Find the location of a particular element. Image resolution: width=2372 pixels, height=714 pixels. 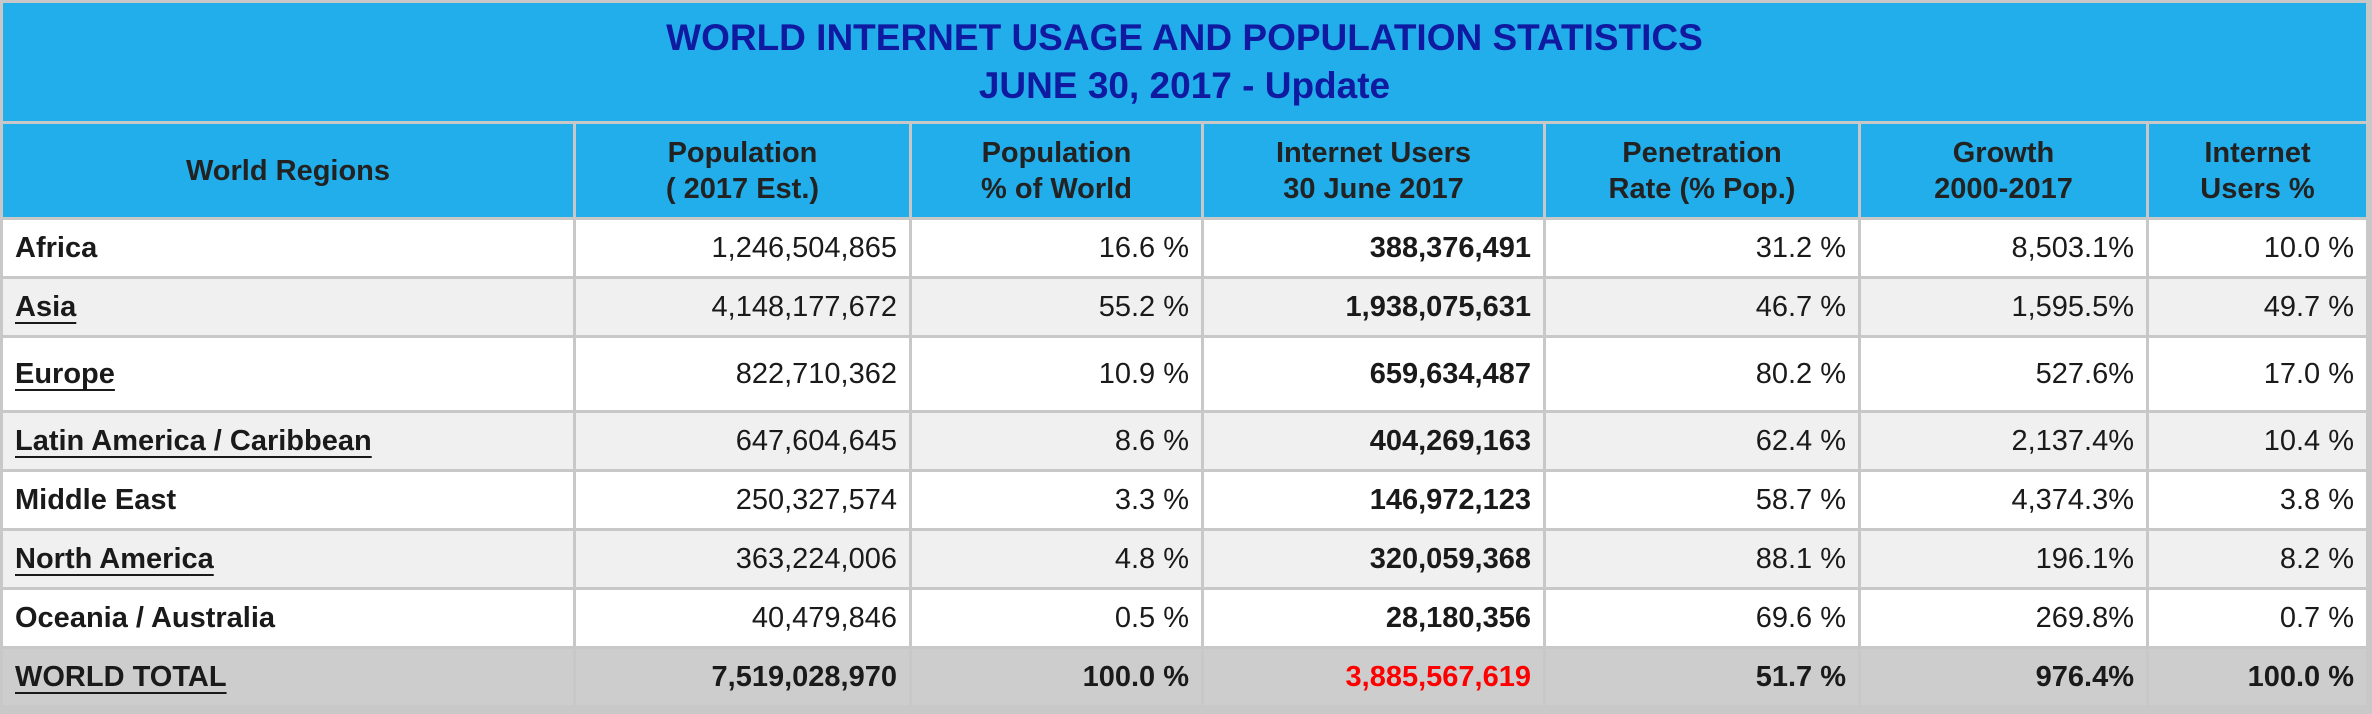

penetration-cell: 69.6 % is located at coordinates (1702, 618).